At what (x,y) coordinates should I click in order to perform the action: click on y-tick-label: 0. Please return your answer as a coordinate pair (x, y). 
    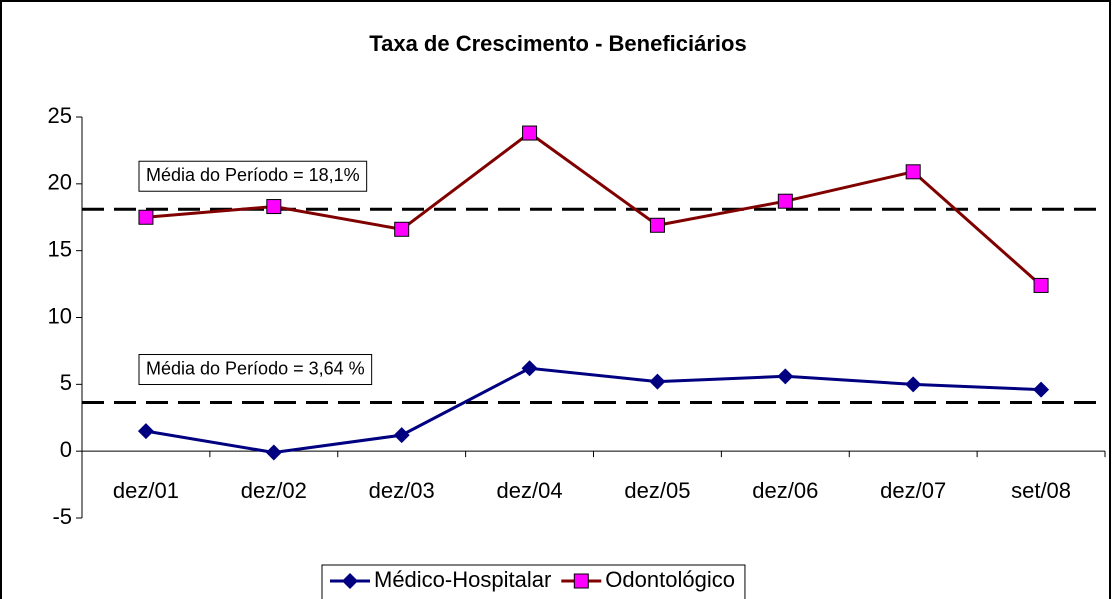
    Looking at the image, I should click on (66, 449).